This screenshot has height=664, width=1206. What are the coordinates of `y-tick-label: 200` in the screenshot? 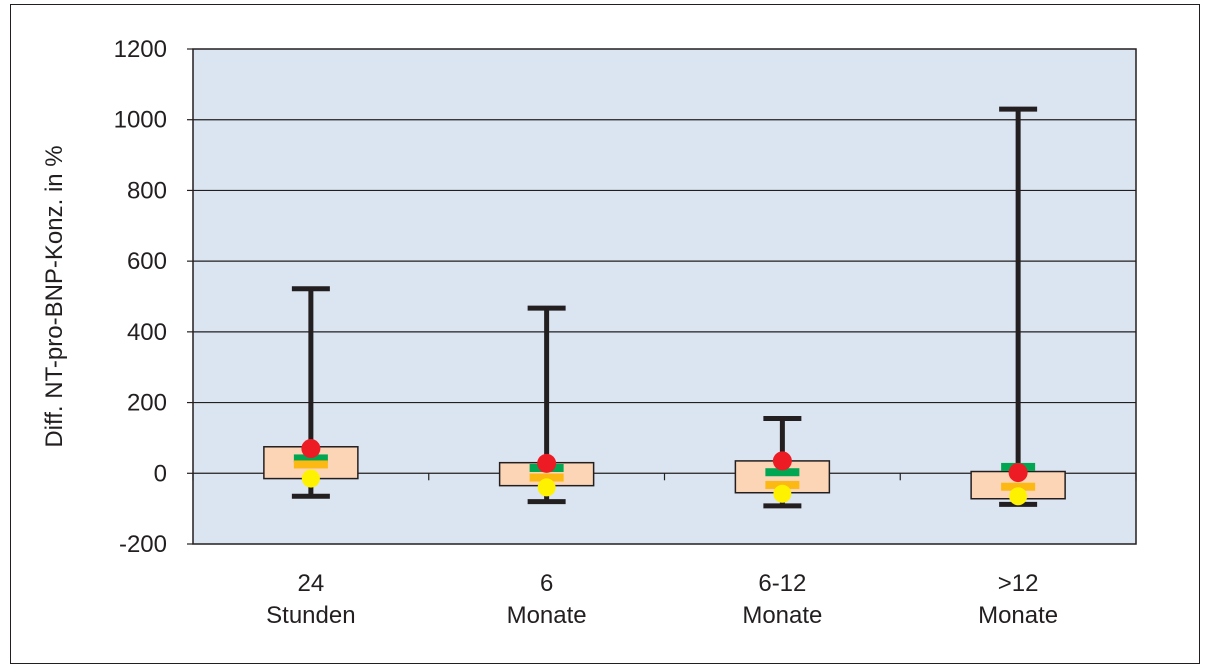 It's located at (147, 403).